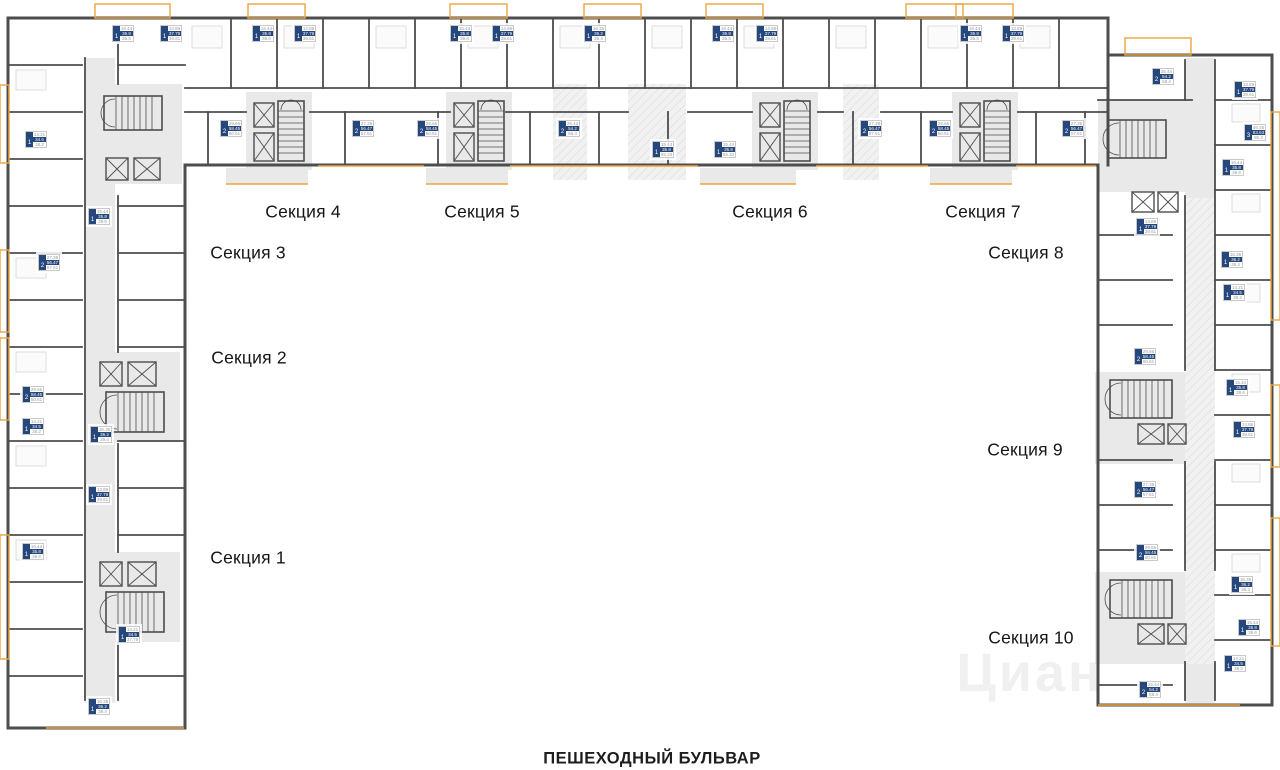 The width and height of the screenshot is (1280, 770). What do you see at coordinates (1026, 252) in the screenshot?
I see `section-label-8: Секция 8` at bounding box center [1026, 252].